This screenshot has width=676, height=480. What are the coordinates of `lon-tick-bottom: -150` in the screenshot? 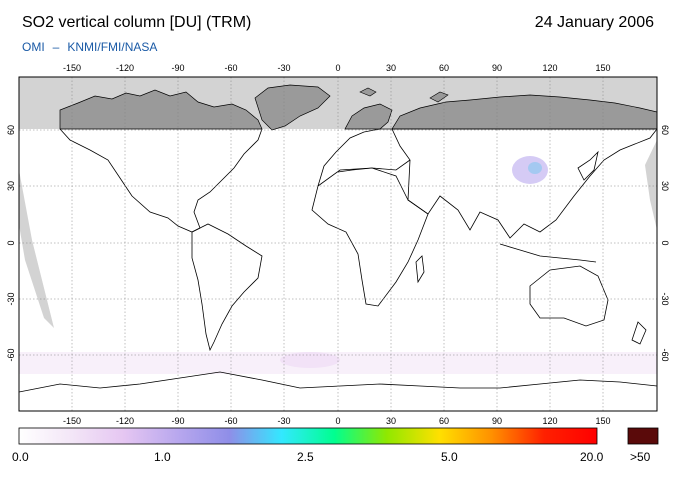 It's located at (72, 421).